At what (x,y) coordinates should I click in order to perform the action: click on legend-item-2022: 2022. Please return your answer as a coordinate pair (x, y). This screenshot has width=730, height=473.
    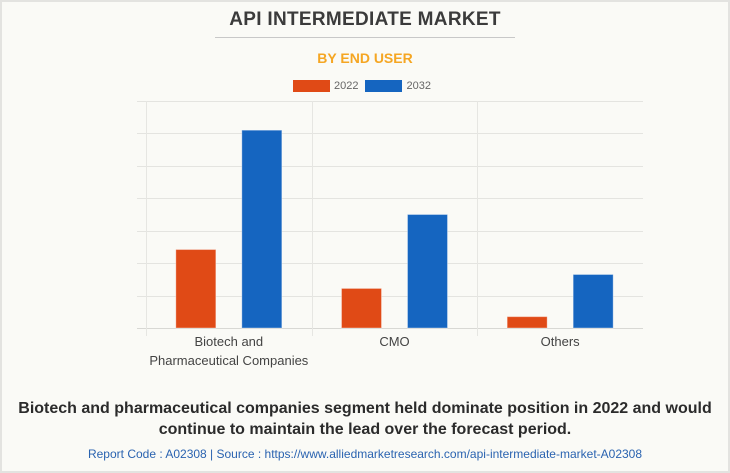
    Looking at the image, I should click on (325, 86).